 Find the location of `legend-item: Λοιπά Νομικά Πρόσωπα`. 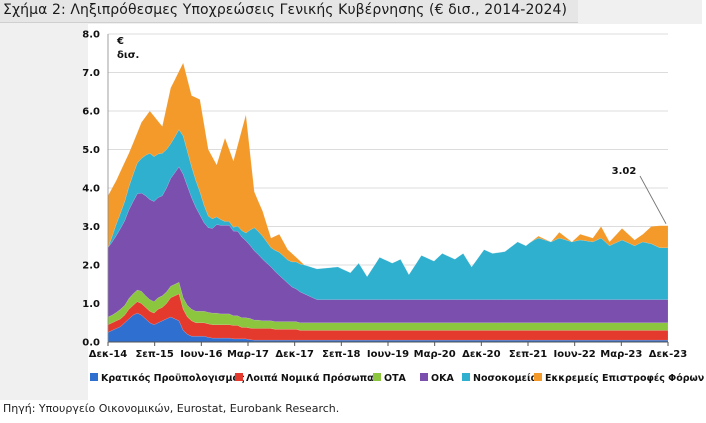

legend-item: Λοιπά Νομικά Πρόσωπα is located at coordinates (304, 378).